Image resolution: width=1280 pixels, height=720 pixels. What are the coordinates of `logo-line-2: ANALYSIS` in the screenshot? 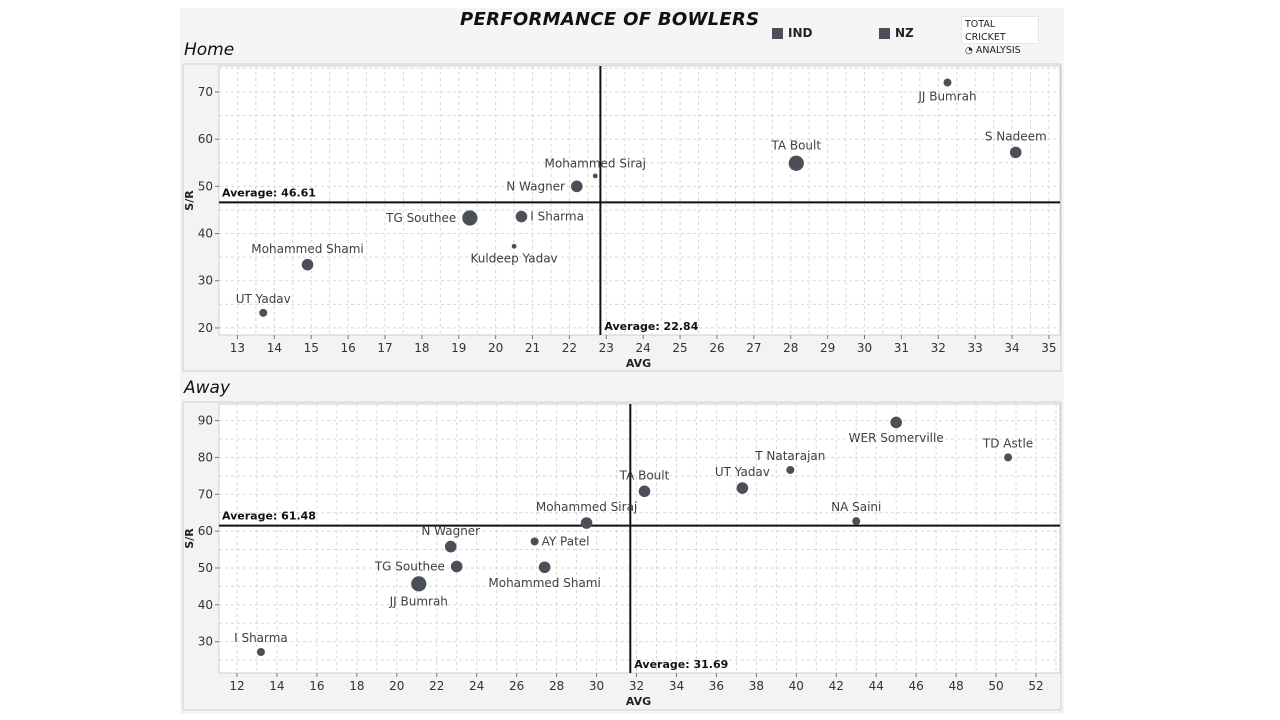 It's located at (998, 50).